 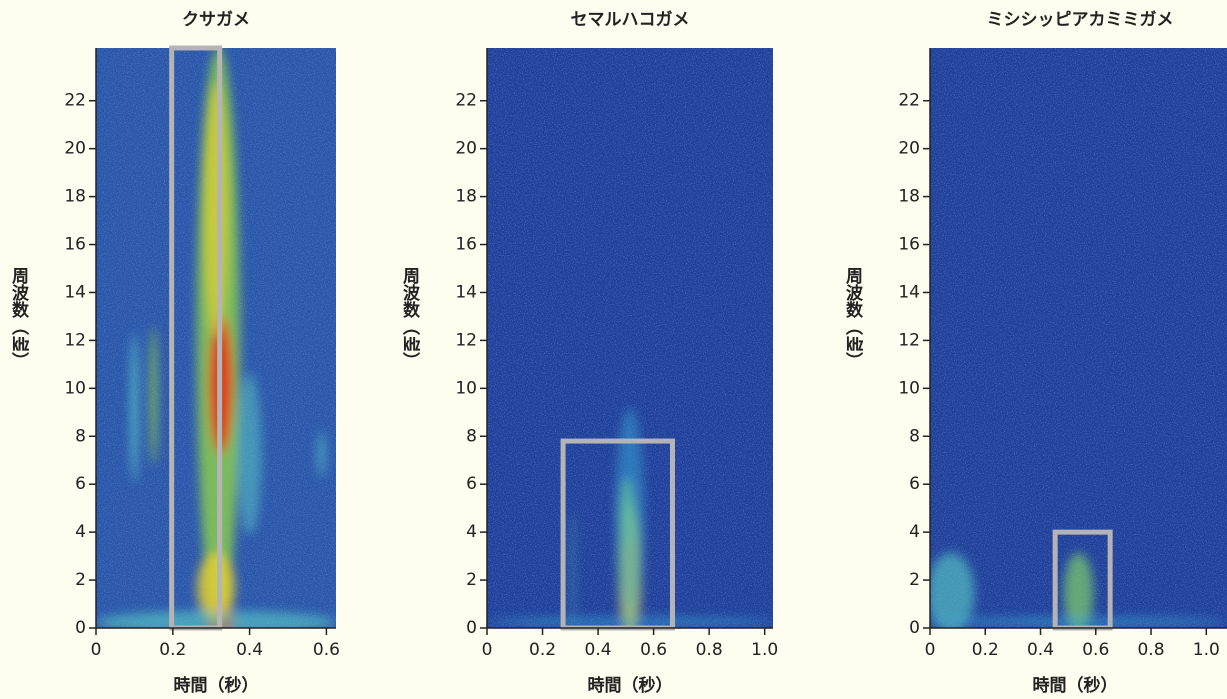 What do you see at coordinates (216, 20) in the screenshot?
I see `chart-title: クサガメ` at bounding box center [216, 20].